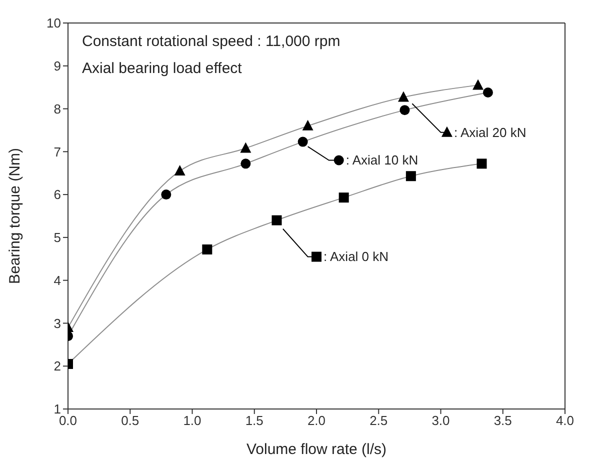  I want to click on x-tick-label: 3.0, so click(441, 420).